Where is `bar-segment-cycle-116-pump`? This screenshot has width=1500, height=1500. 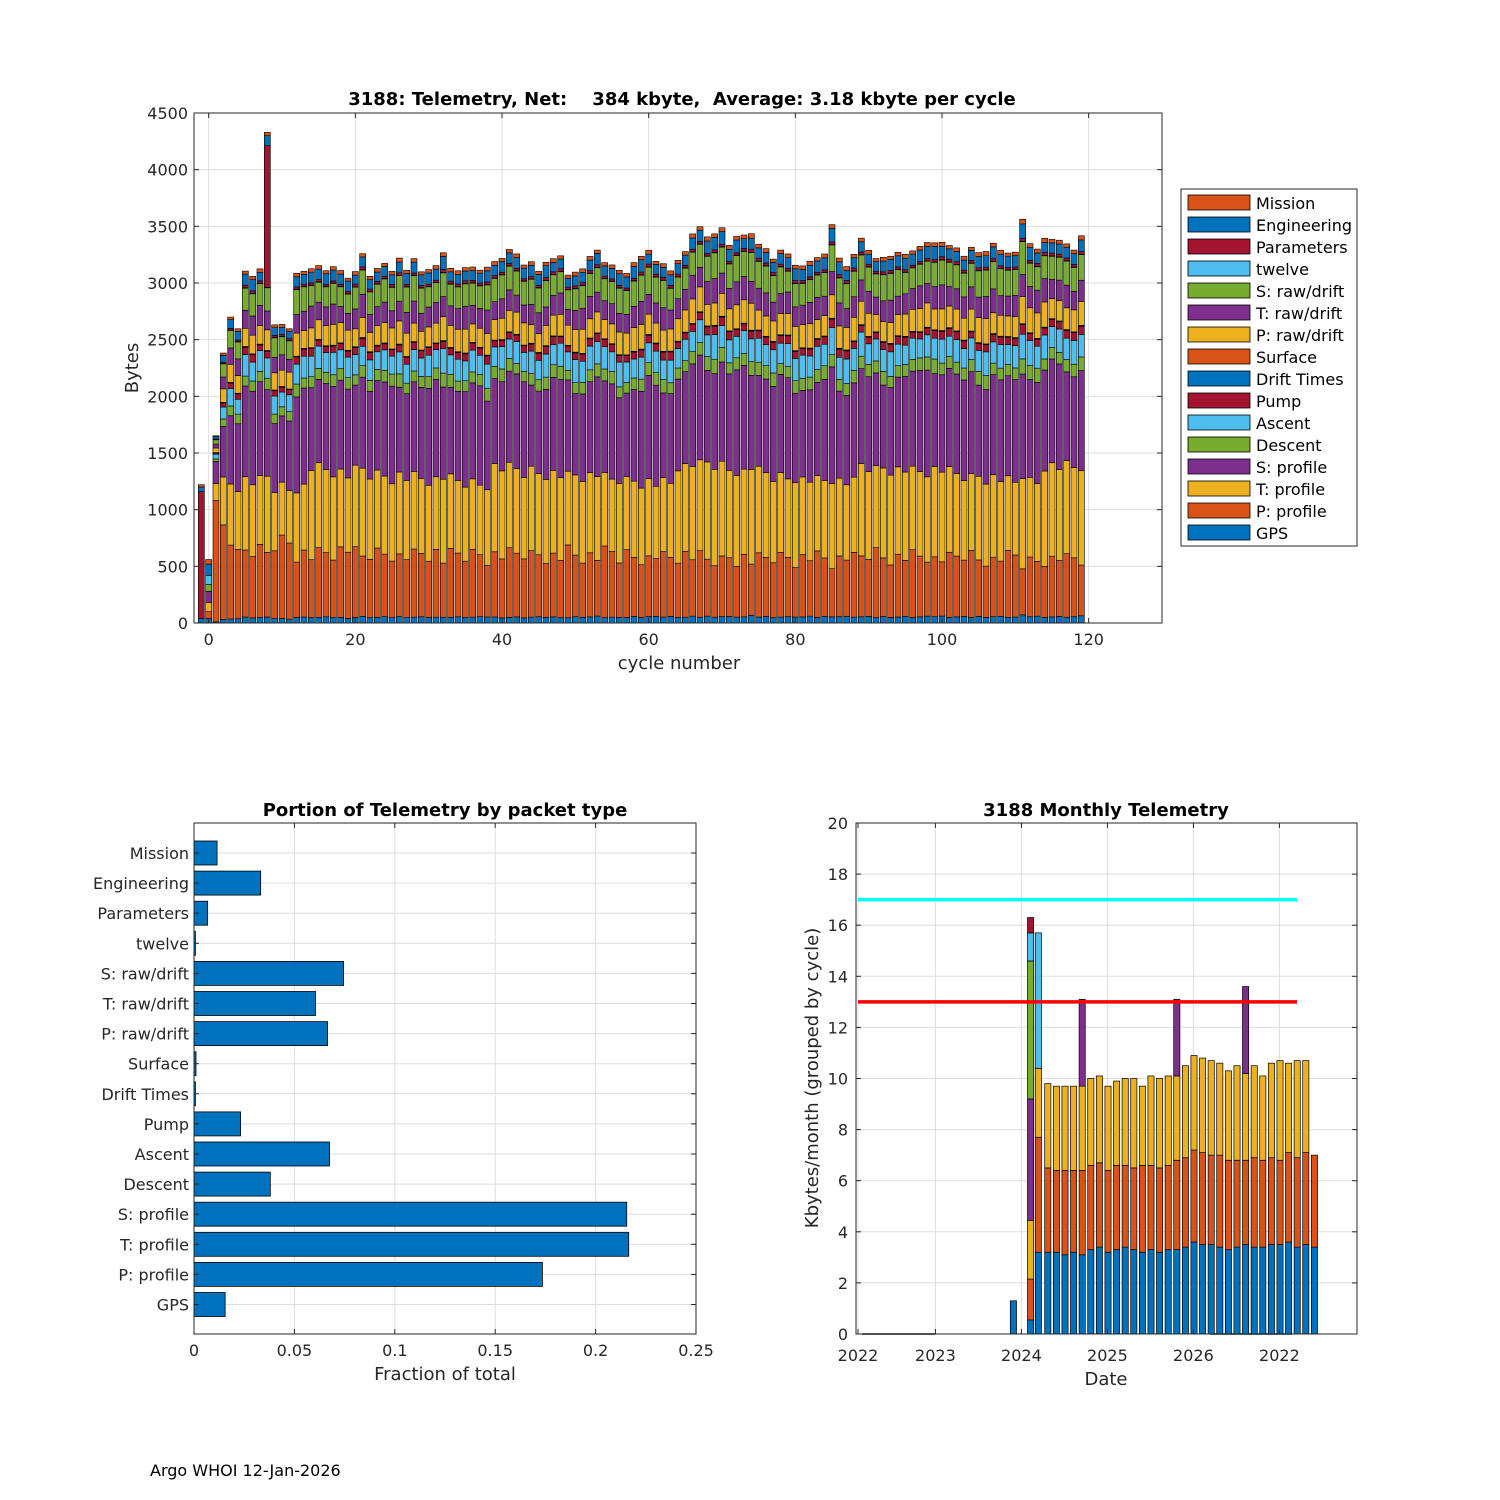 bar-segment-cycle-116-pump is located at coordinates (1059, 325).